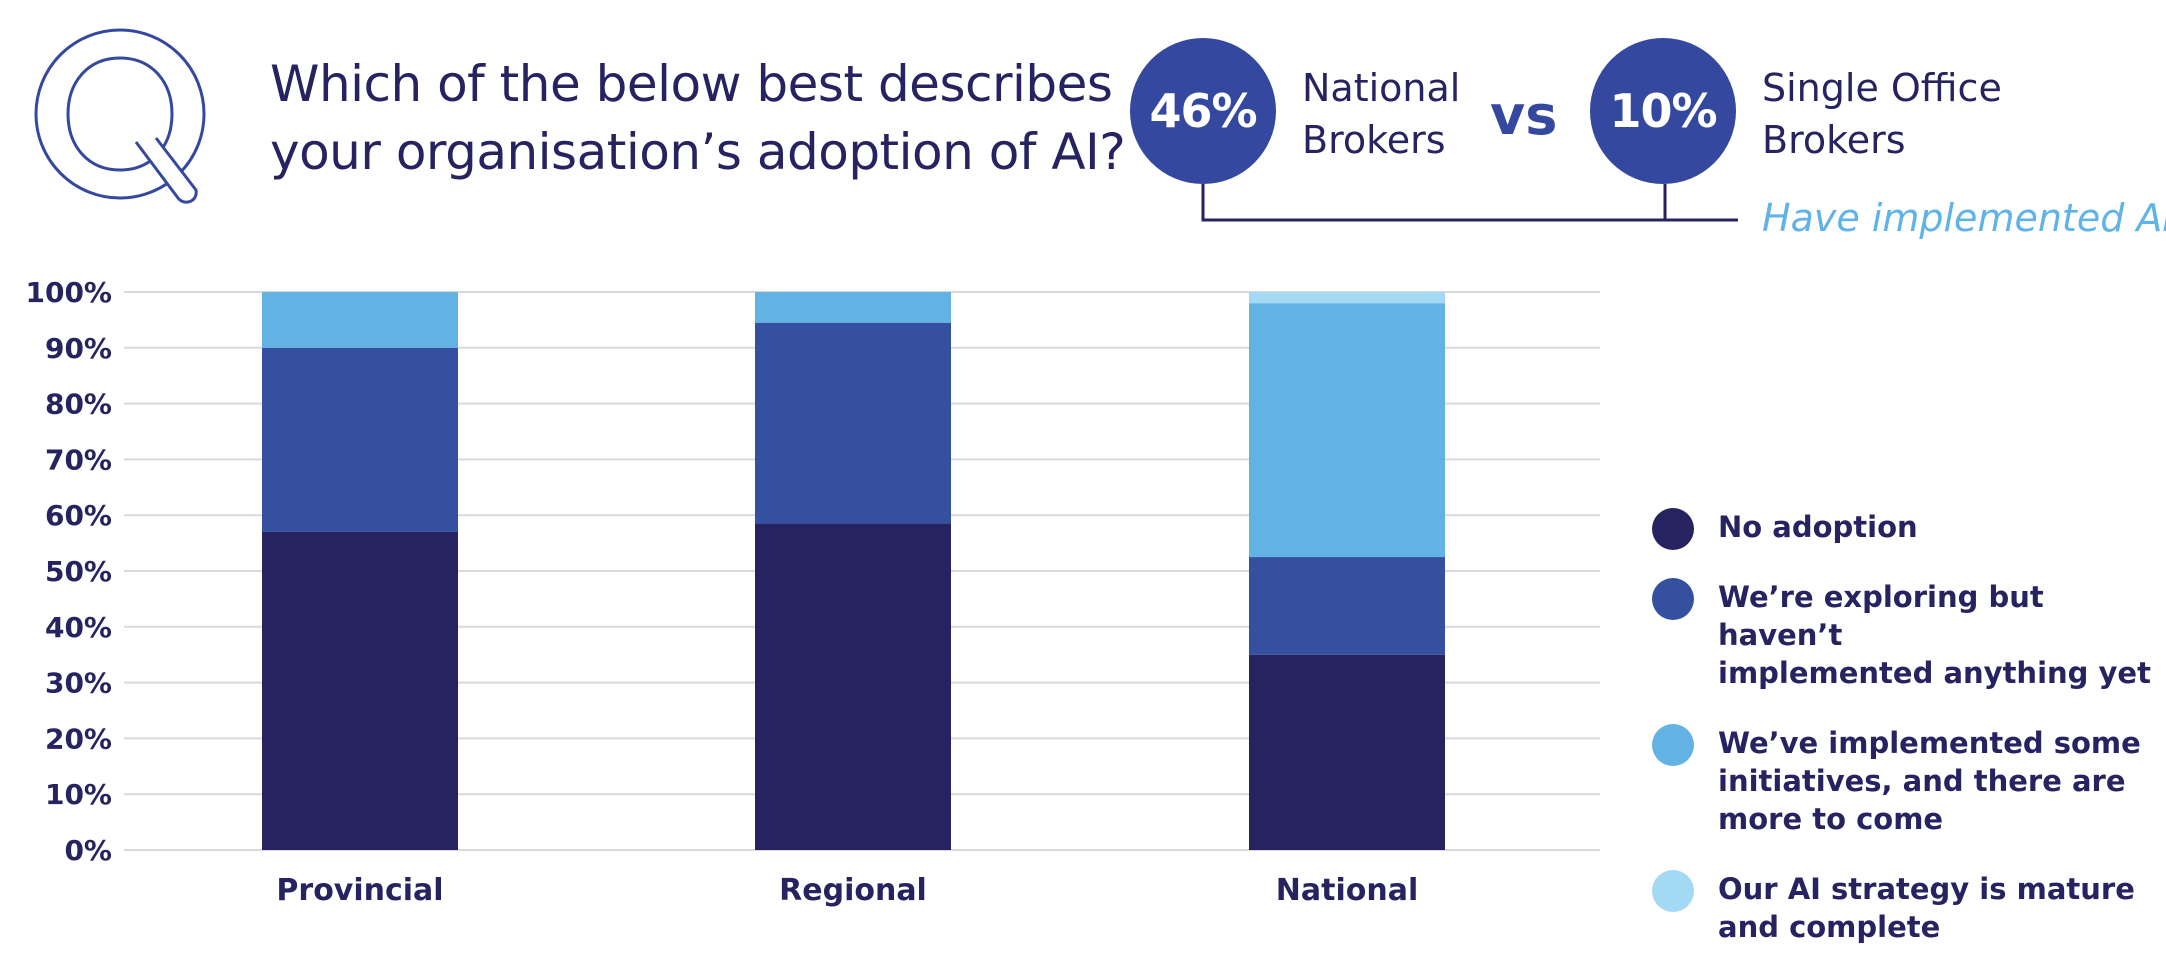 The width and height of the screenshot is (2166, 956). I want to click on bar-national-no-adoption, so click(1347, 752).